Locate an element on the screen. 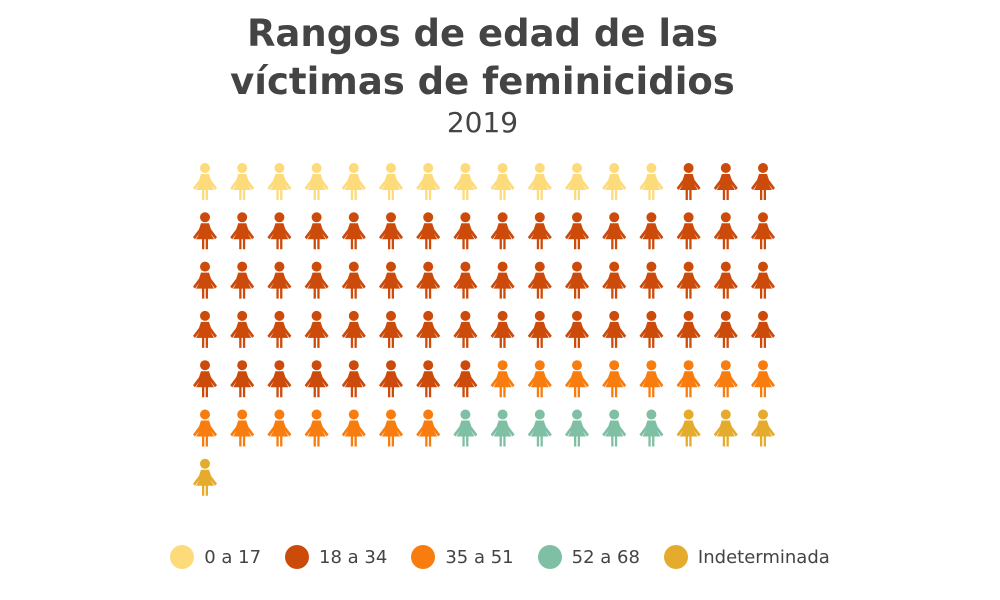 This screenshot has width=1000, height=600. chart-title-line-2: víctimas de feminicidios is located at coordinates (482, 81).